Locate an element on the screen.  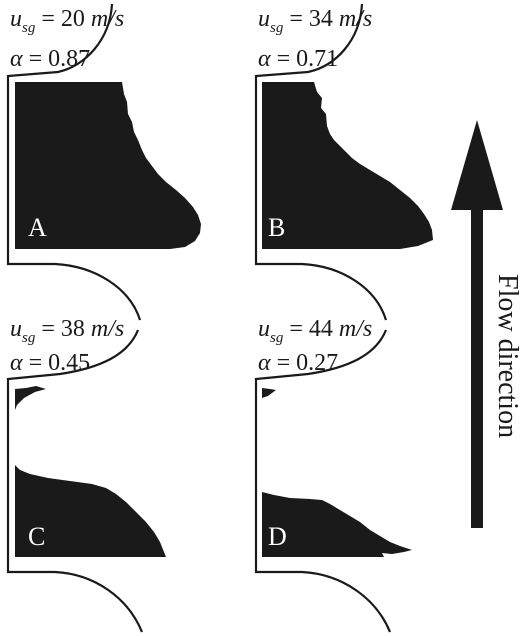
panel-c-usg-label: usg = 38 m/s is located at coordinates (67, 331).